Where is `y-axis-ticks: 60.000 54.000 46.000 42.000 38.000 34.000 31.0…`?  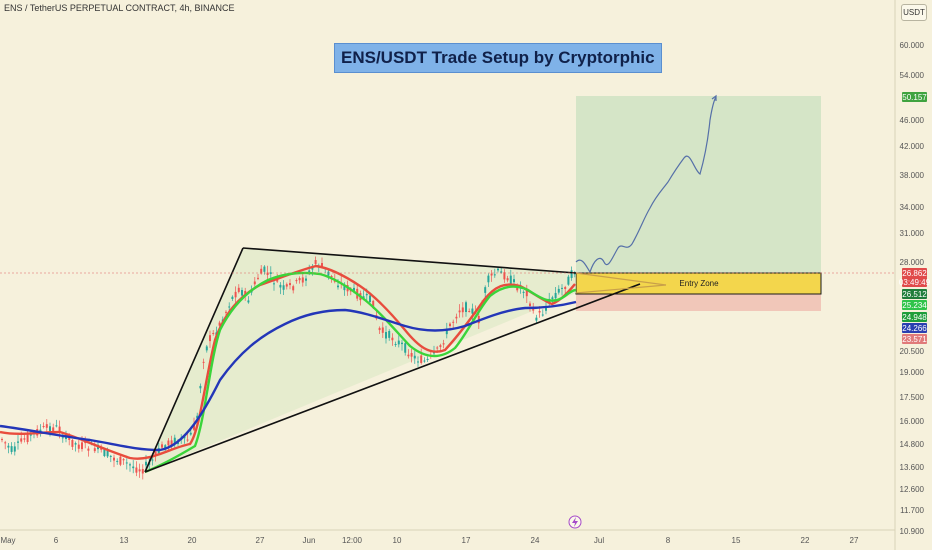
y-axis-ticks: 60.000 54.000 46.000 42.000 38.000 34.000 31.0… is located at coordinates (912, 288).